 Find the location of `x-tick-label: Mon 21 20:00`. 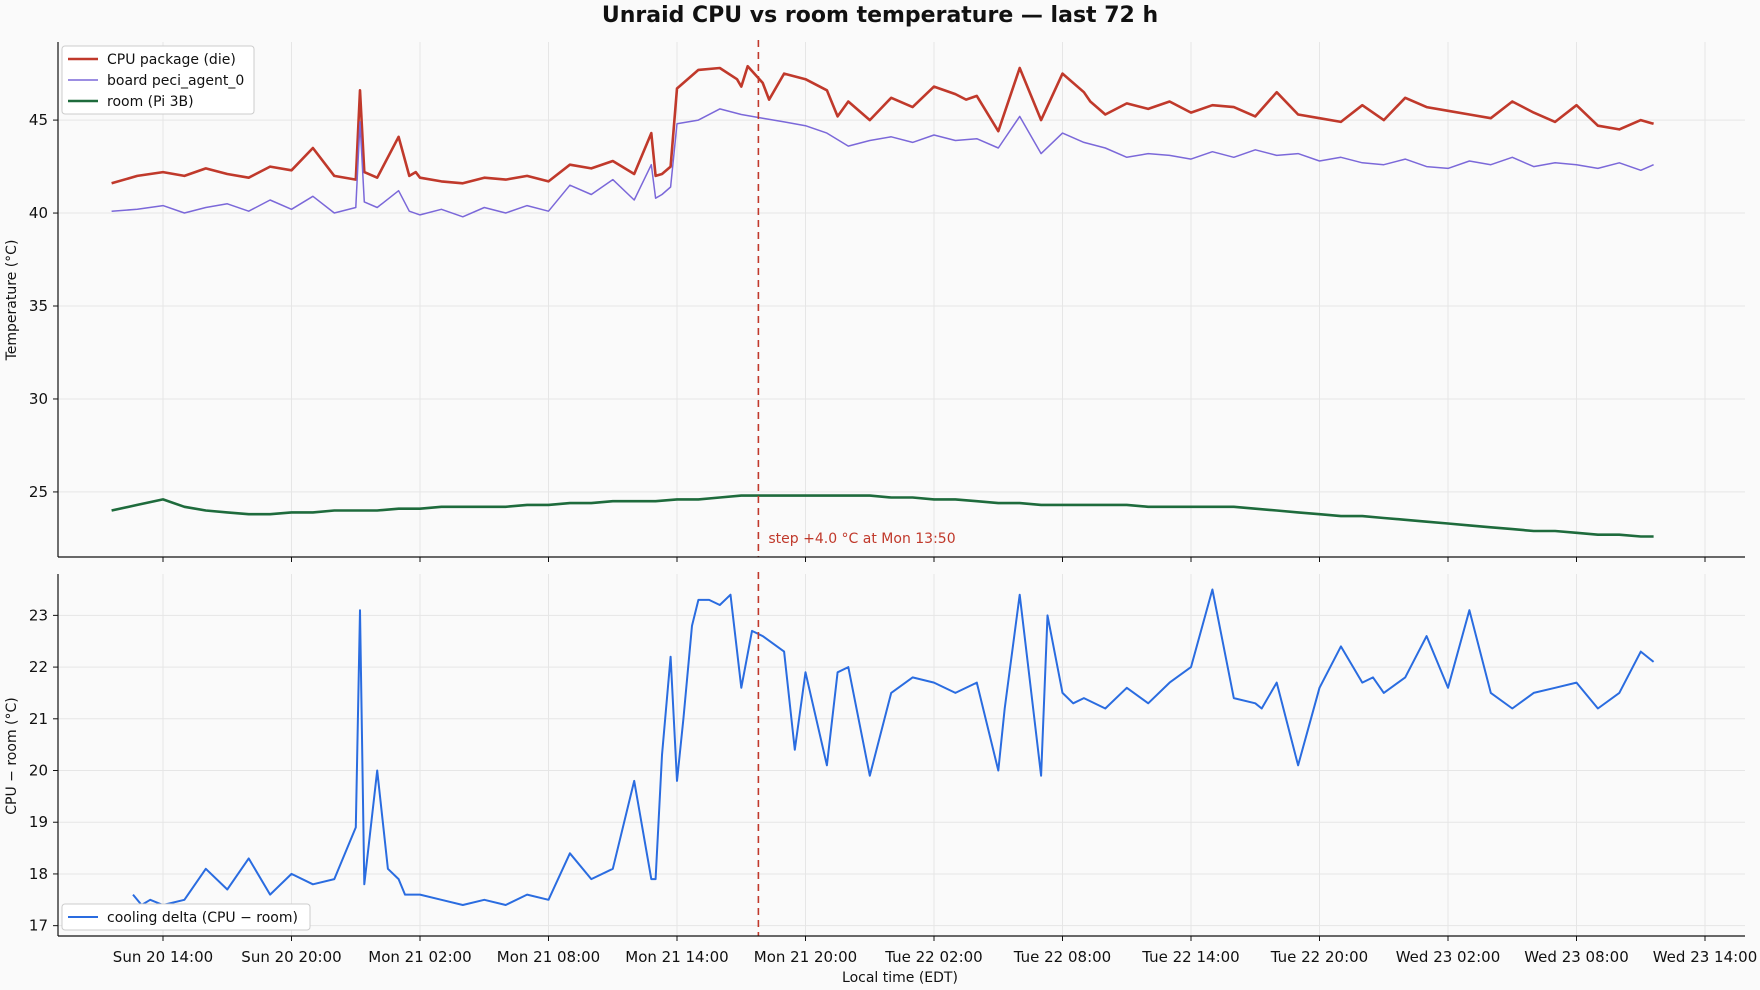

x-tick-label: Mon 21 20:00 is located at coordinates (805, 957).